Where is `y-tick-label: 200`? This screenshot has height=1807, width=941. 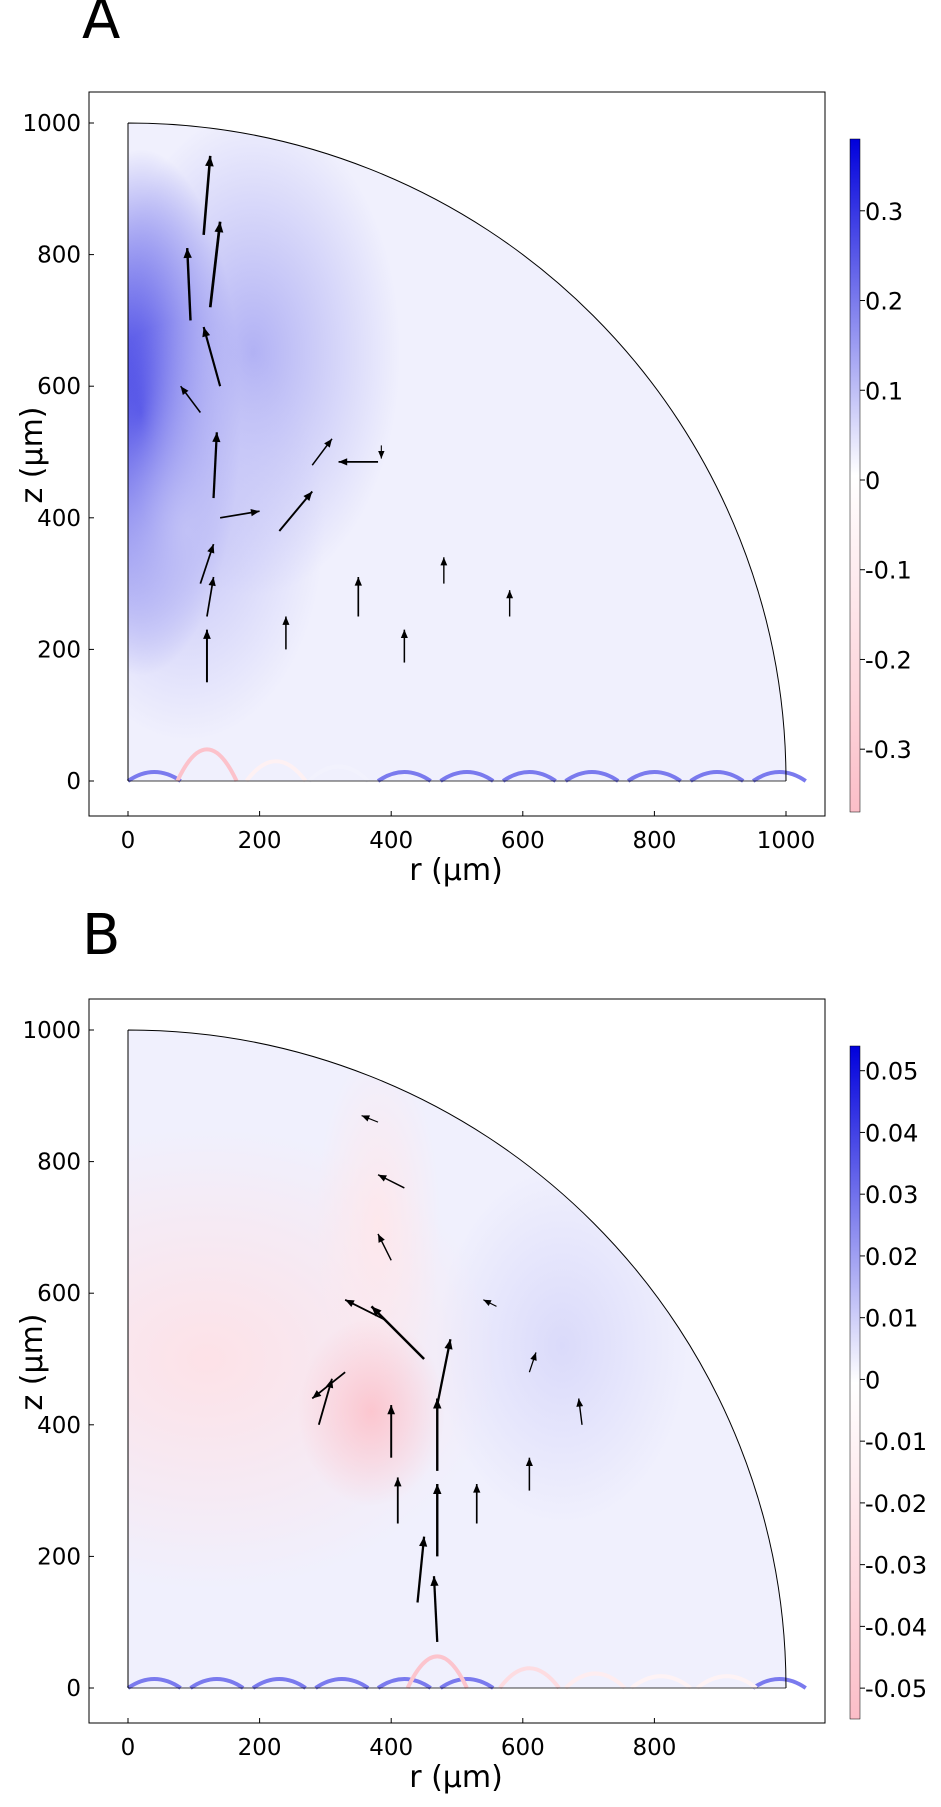
y-tick-label: 200 is located at coordinates (59, 1557).